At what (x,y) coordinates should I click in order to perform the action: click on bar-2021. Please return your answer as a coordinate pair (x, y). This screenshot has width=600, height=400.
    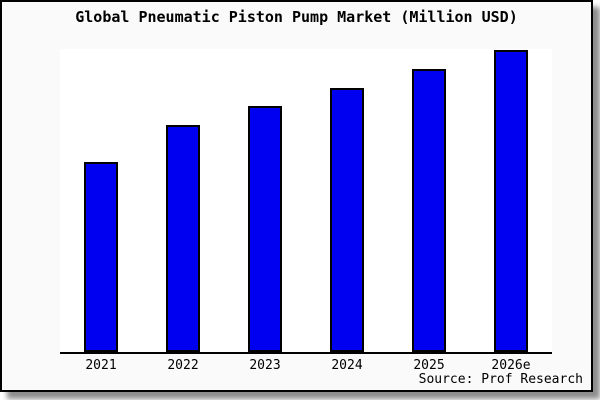
    Looking at the image, I should click on (101, 257).